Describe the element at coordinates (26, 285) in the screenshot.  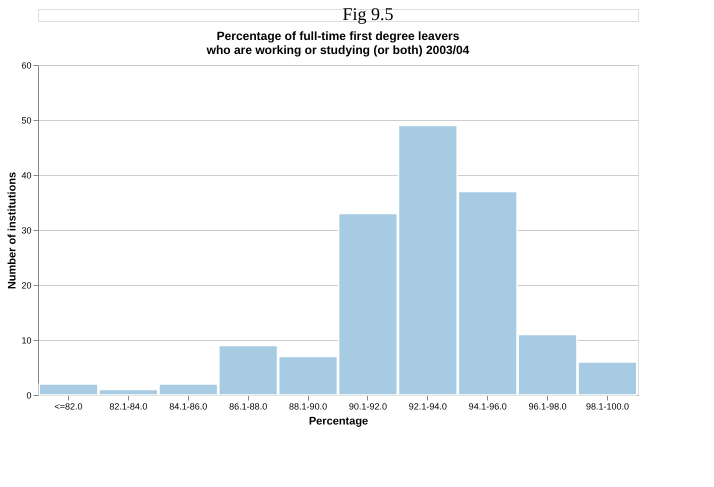
I see `y-tick-label: 20` at that location.